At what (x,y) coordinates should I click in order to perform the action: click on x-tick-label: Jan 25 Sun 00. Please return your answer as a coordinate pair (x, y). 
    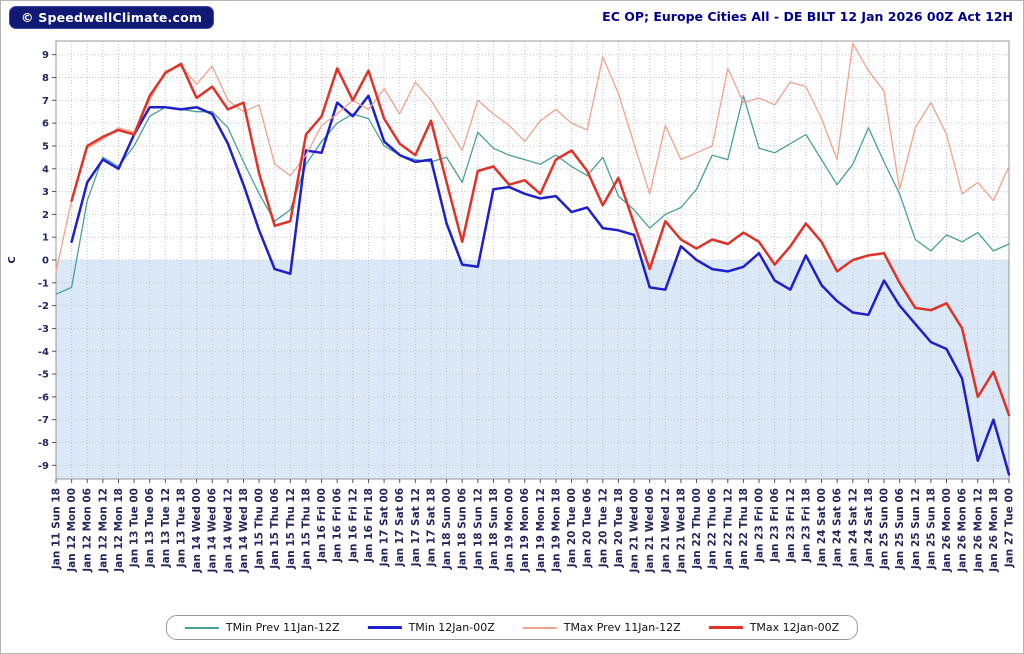
    Looking at the image, I should click on (885, 529).